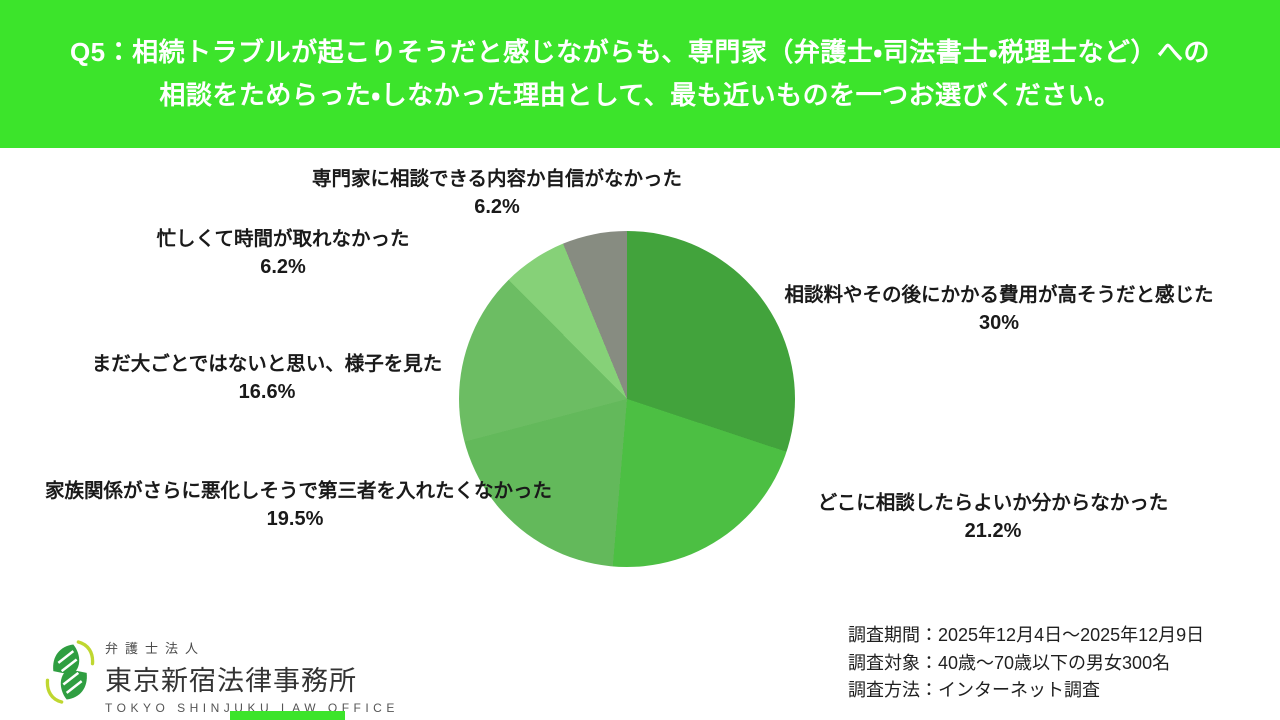  What do you see at coordinates (1009, 662) in the screenshot?
I see `survey-target: 調査対象：40歳〜70歳以下の男女300名` at bounding box center [1009, 662].